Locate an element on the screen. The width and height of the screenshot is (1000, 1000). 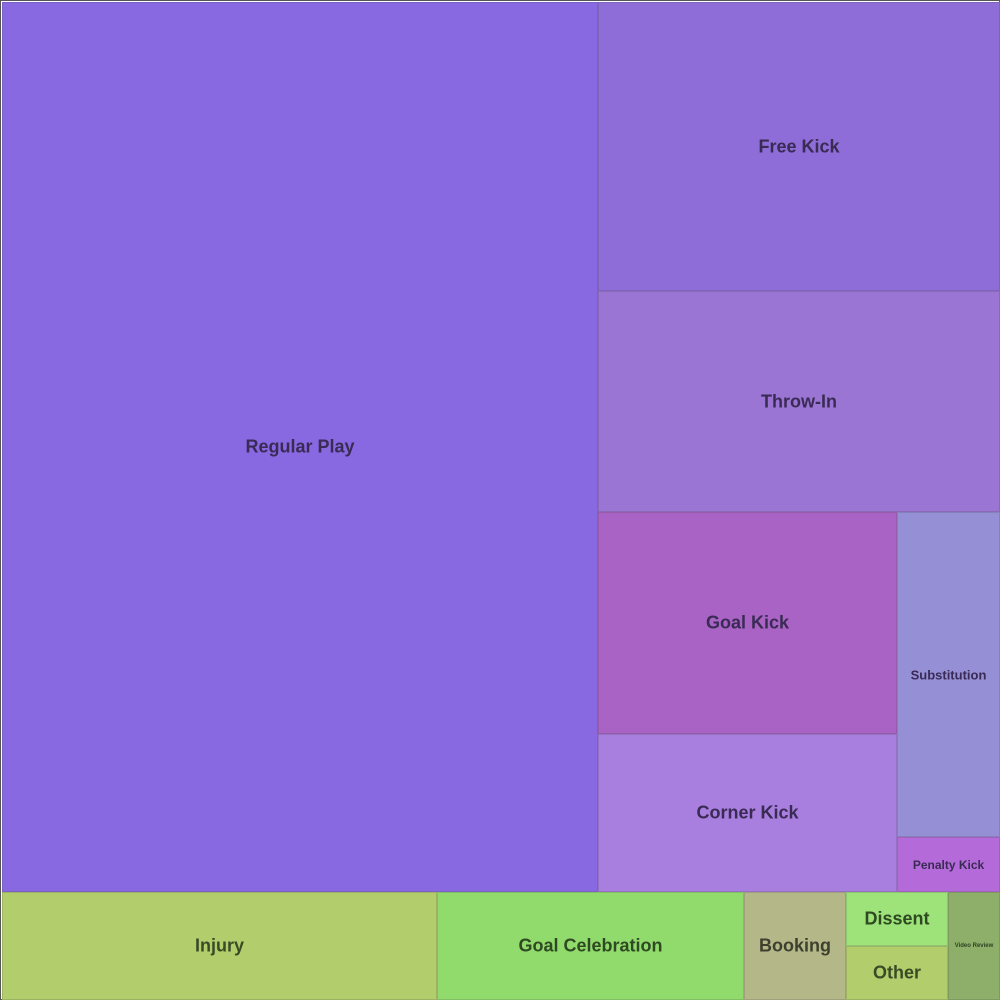
tile-booking: Booking is located at coordinates (795, 946).